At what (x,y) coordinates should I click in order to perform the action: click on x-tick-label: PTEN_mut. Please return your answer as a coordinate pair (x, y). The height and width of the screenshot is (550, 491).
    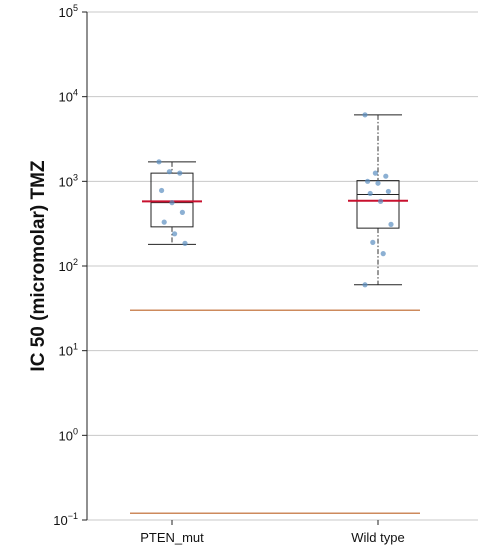
    Looking at the image, I should click on (172, 537).